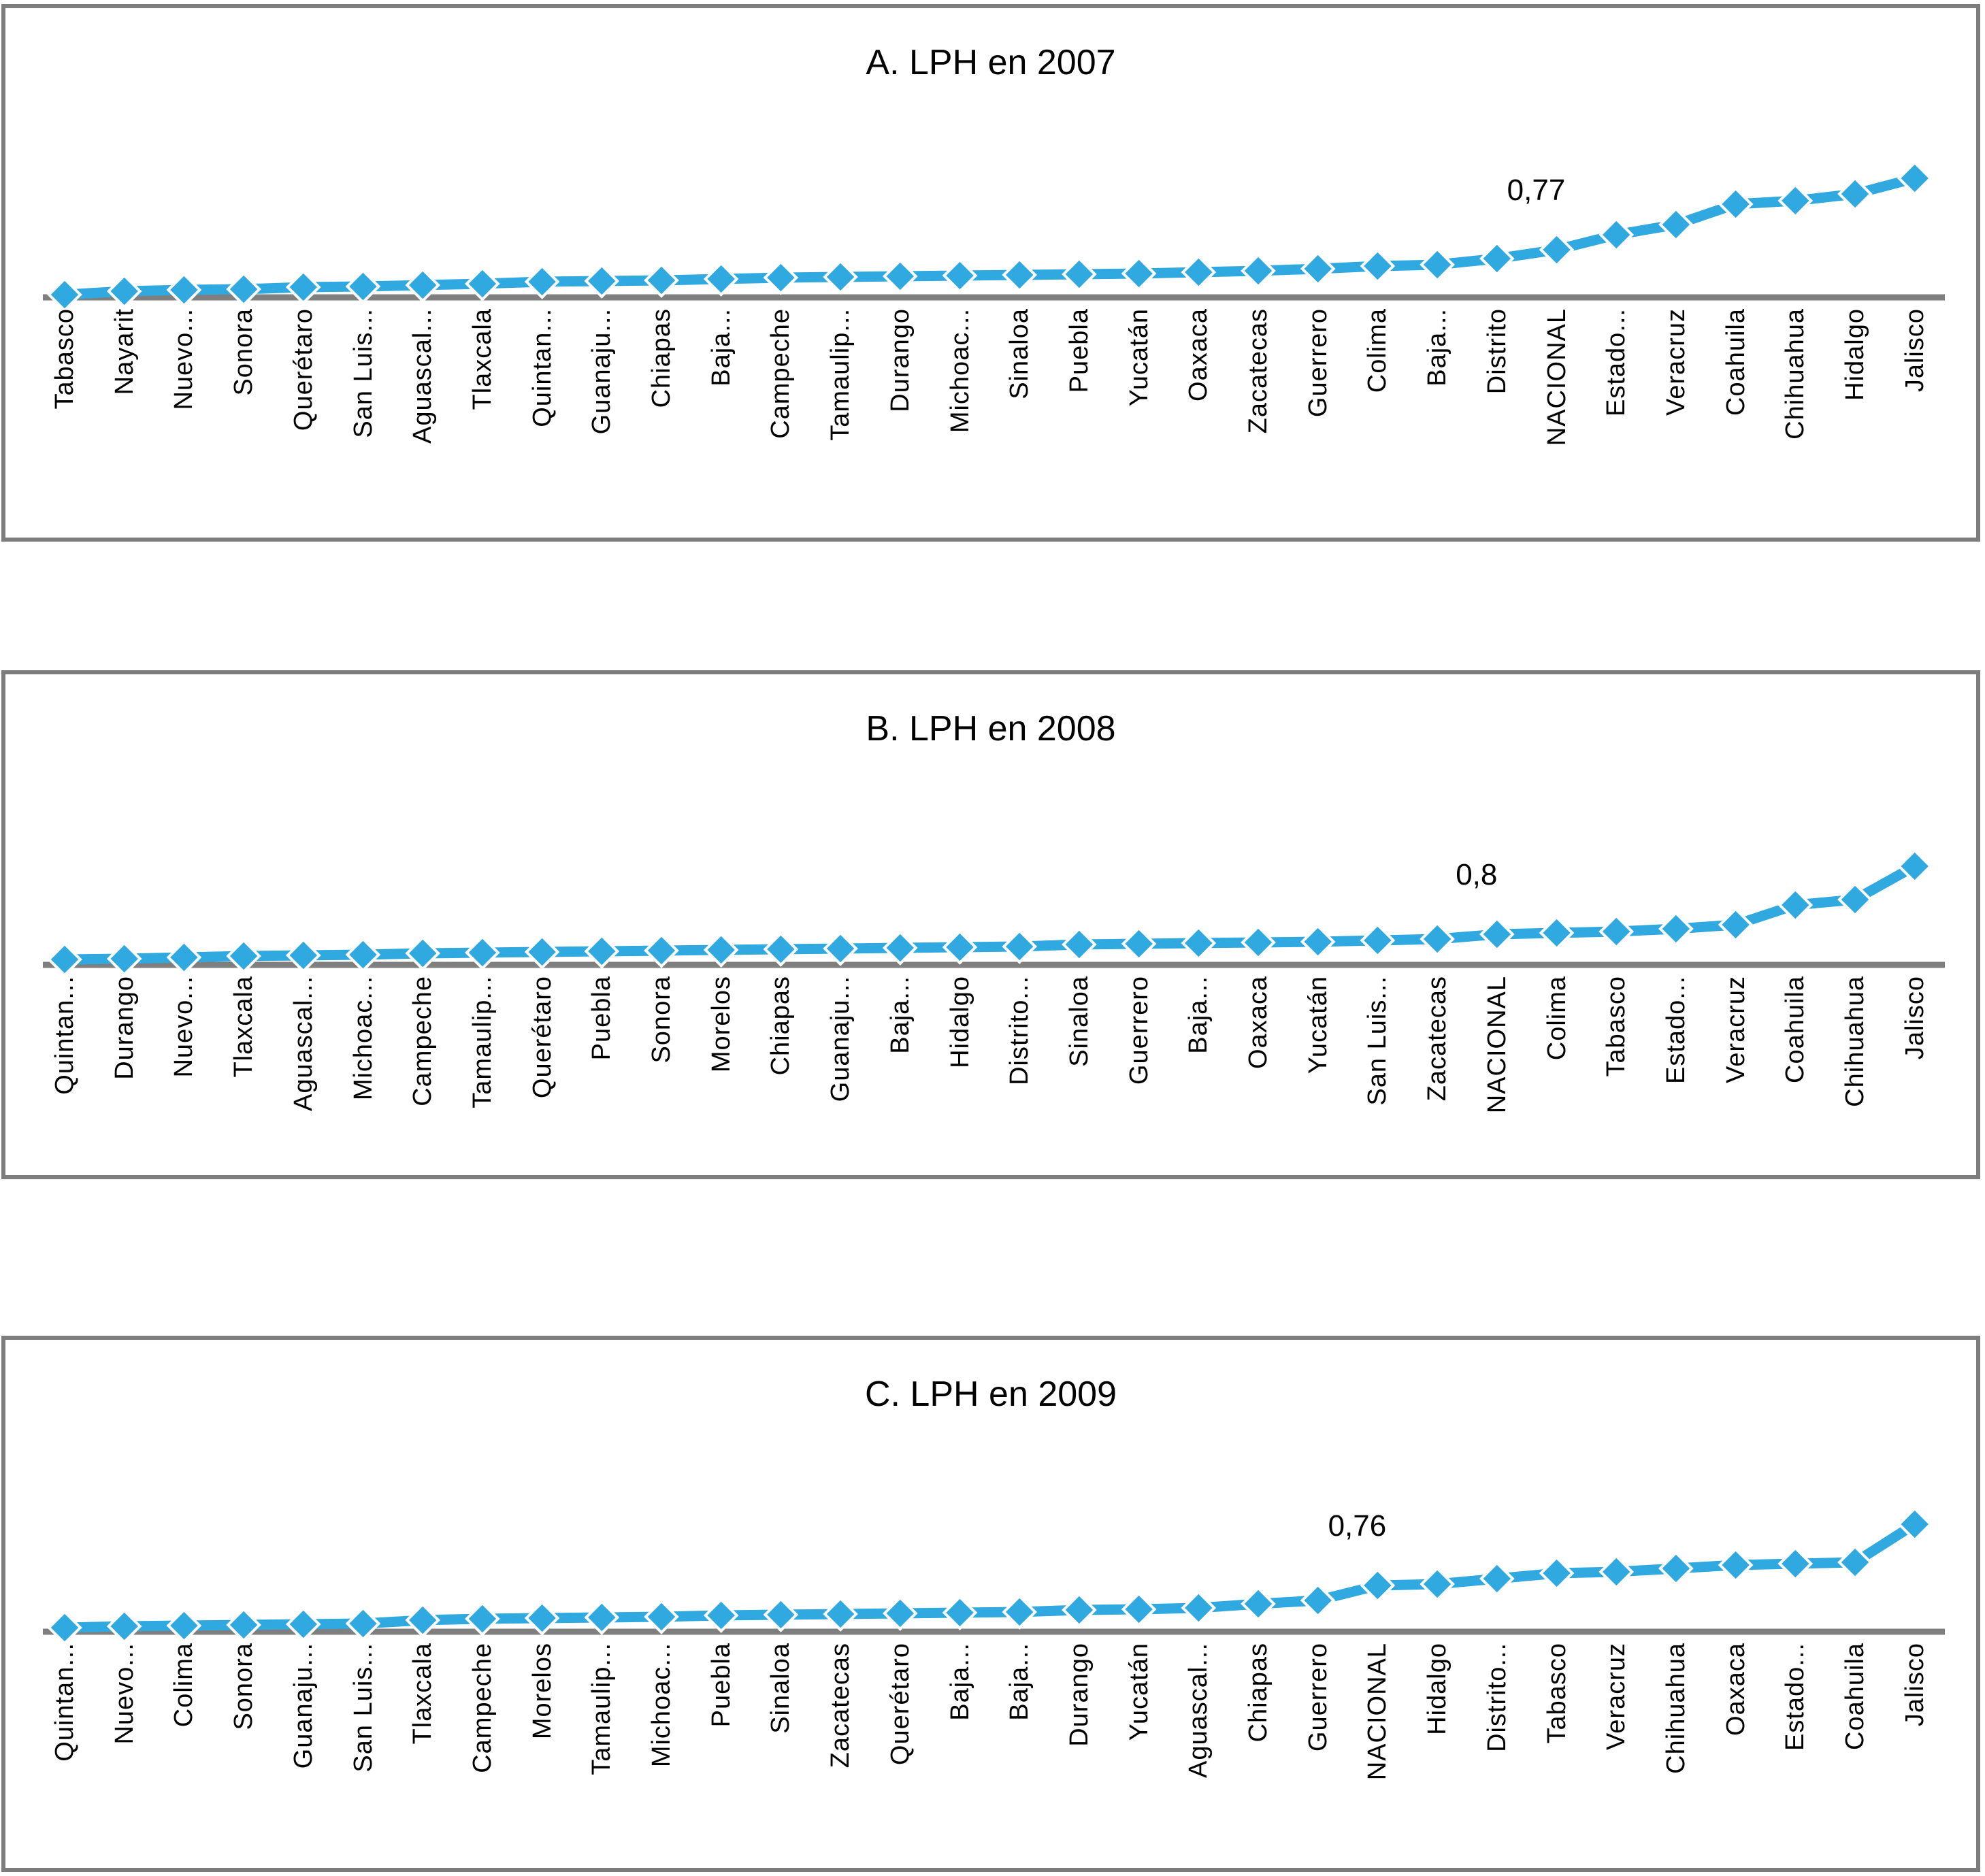 This screenshot has height=1876, width=1985. What do you see at coordinates (959, 1022) in the screenshot?
I see `x-axis-label: Hidalgo` at bounding box center [959, 1022].